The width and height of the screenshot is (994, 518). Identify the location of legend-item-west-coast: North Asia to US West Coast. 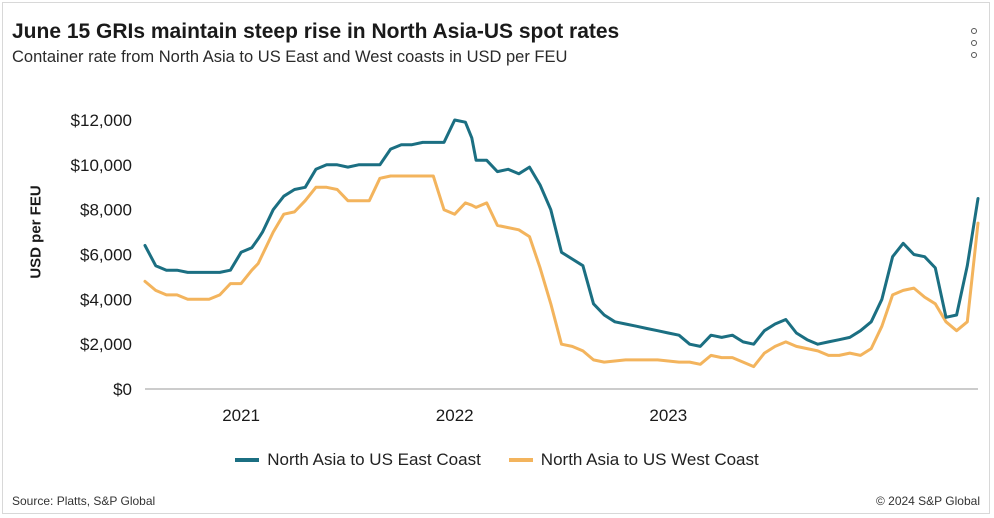
(633, 460).